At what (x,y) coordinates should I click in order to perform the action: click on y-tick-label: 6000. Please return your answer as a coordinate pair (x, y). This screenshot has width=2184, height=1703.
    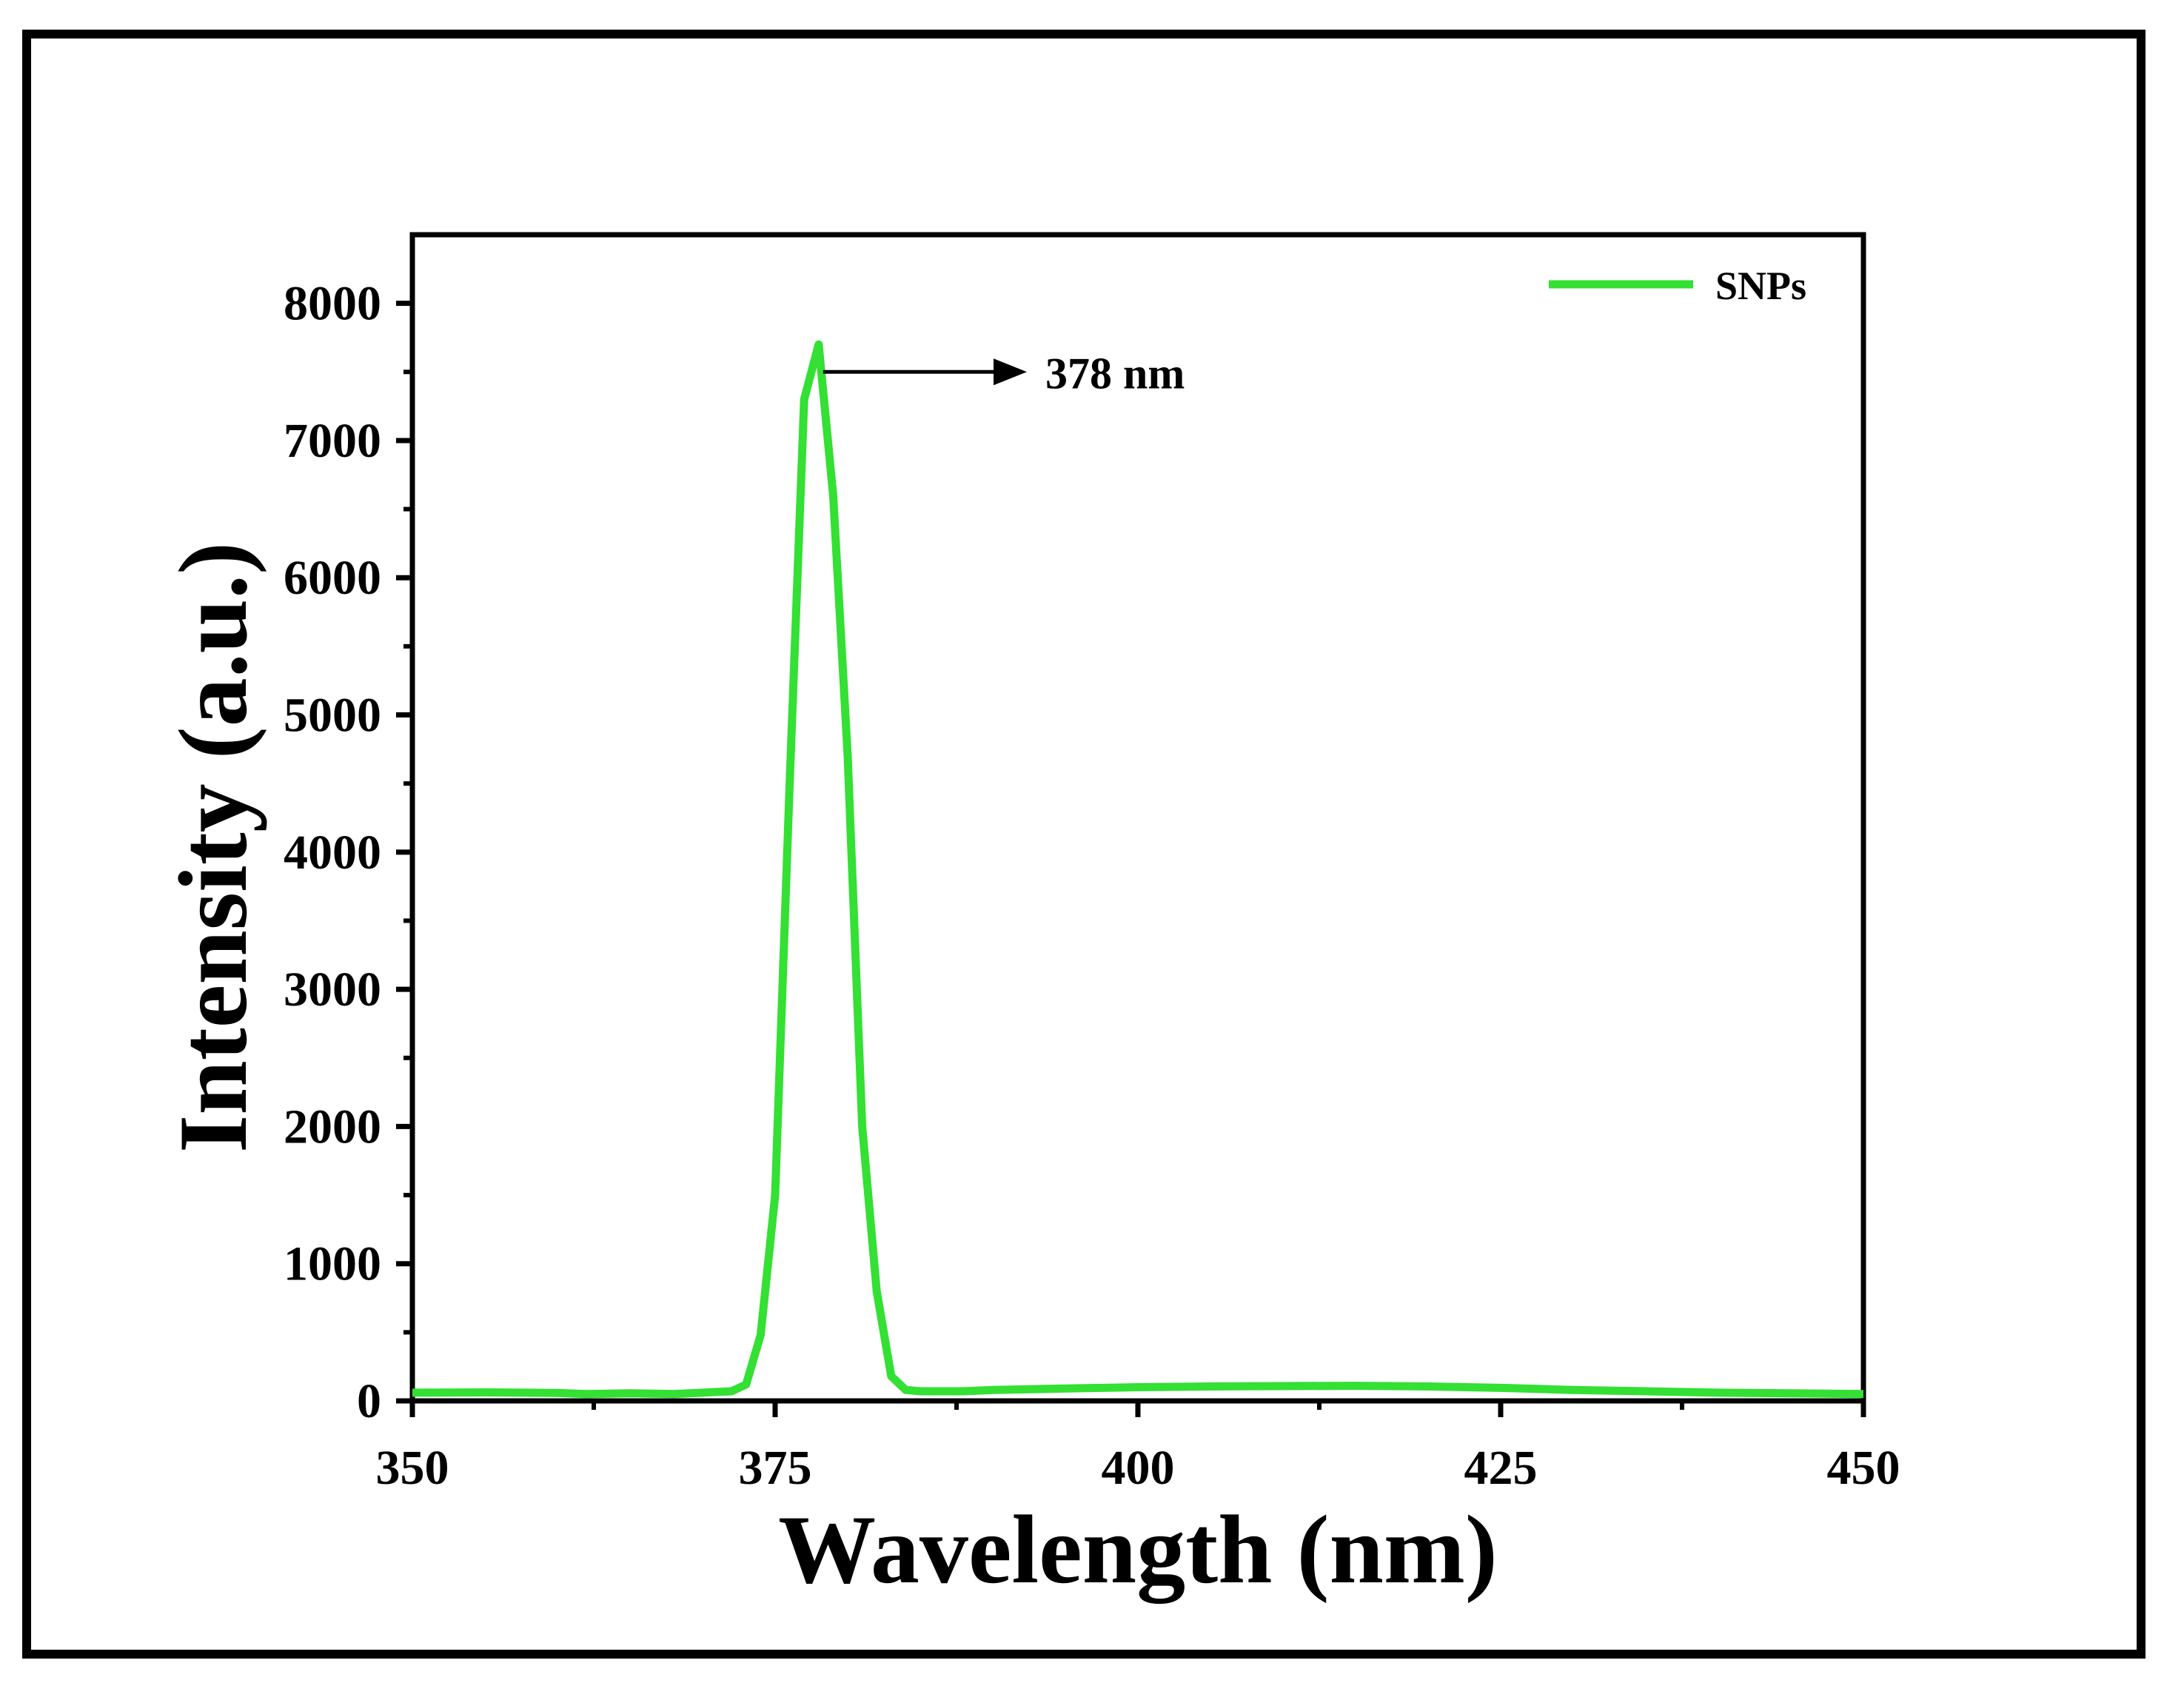
    Looking at the image, I should click on (332, 578).